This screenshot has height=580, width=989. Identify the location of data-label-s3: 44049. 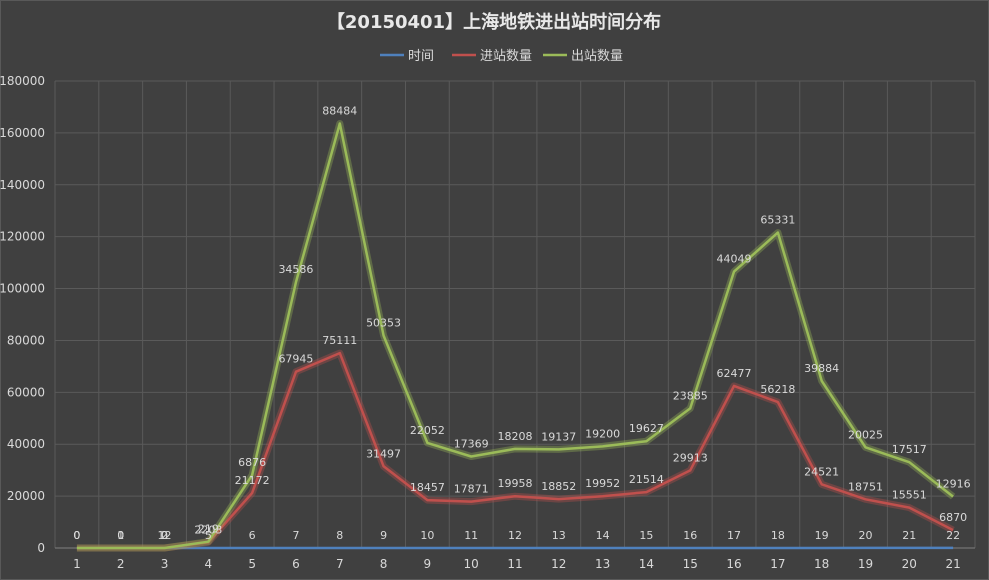
(734, 259).